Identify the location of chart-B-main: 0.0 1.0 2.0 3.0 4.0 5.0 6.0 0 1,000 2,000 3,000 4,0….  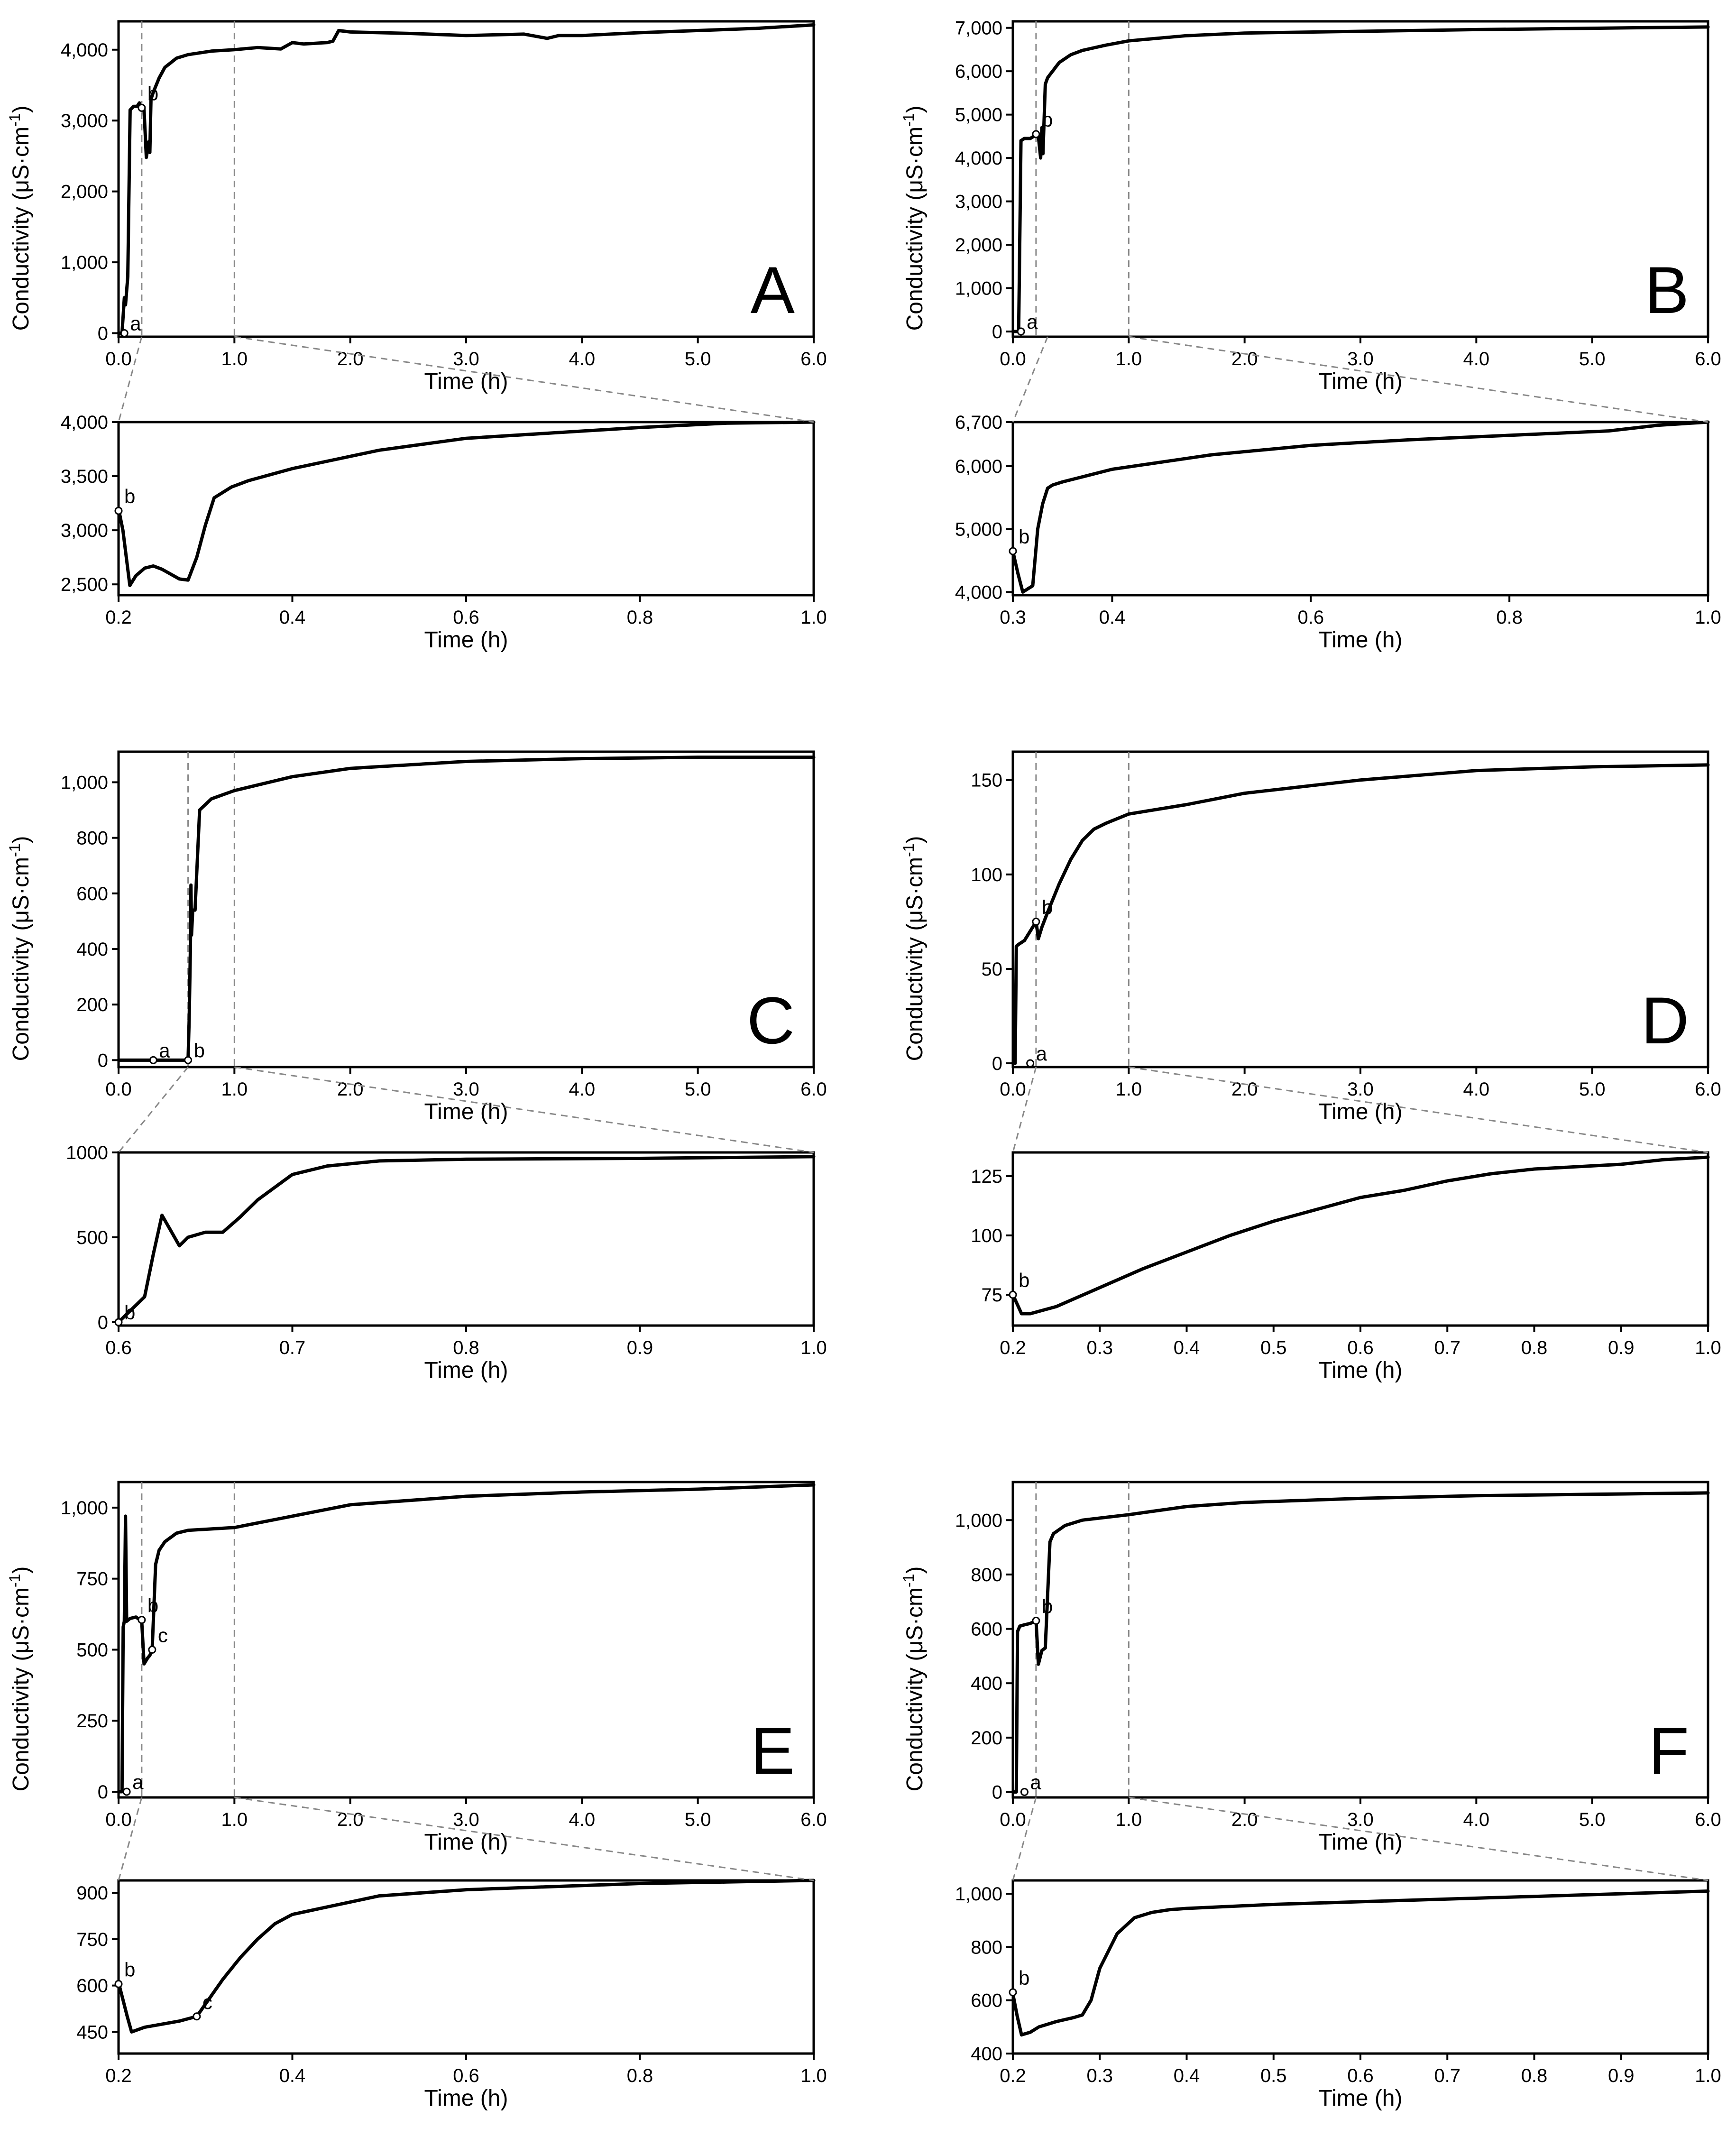
(1338, 206).